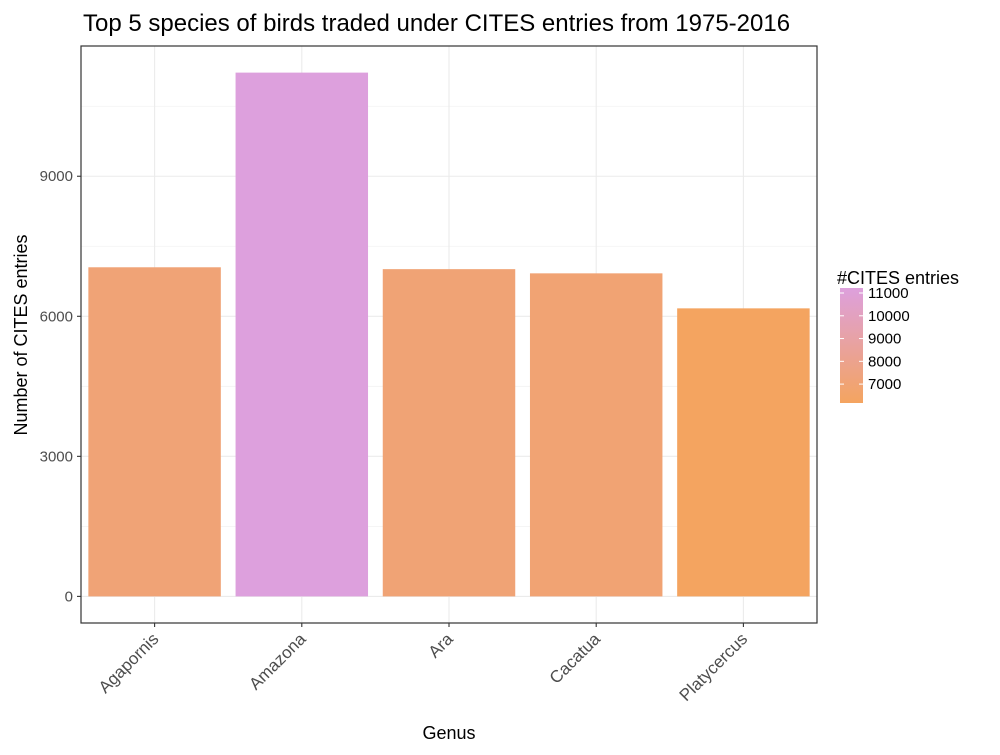  What do you see at coordinates (596, 435) in the screenshot?
I see `bar-cacatua` at bounding box center [596, 435].